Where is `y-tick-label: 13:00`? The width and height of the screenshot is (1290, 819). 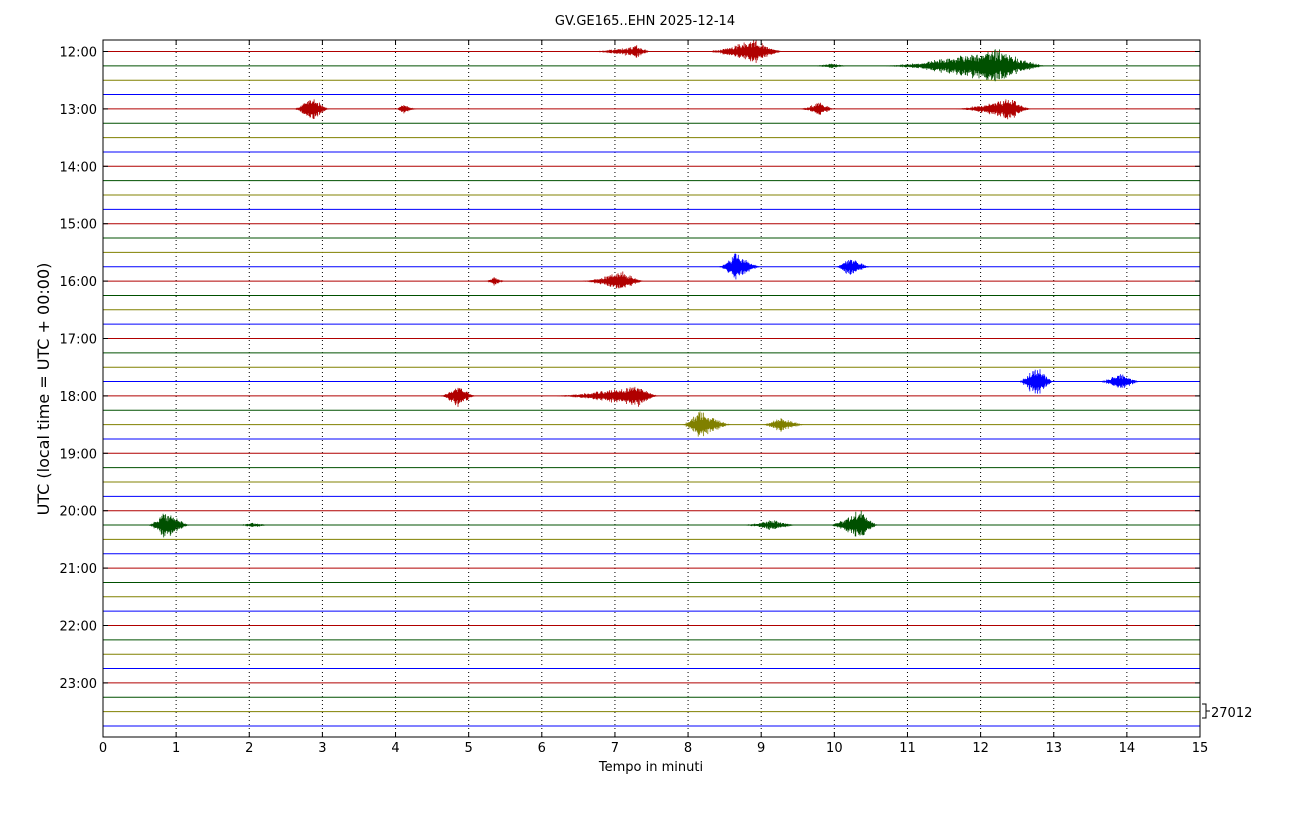 y-tick-label: 13:00 is located at coordinates (78, 110).